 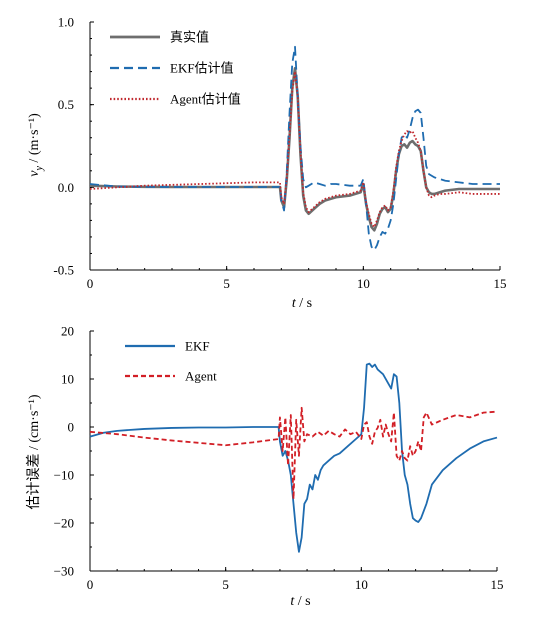 What do you see at coordinates (39, 169) in the screenshot?
I see `y-axis-label-sub: y` at bounding box center [39, 169].